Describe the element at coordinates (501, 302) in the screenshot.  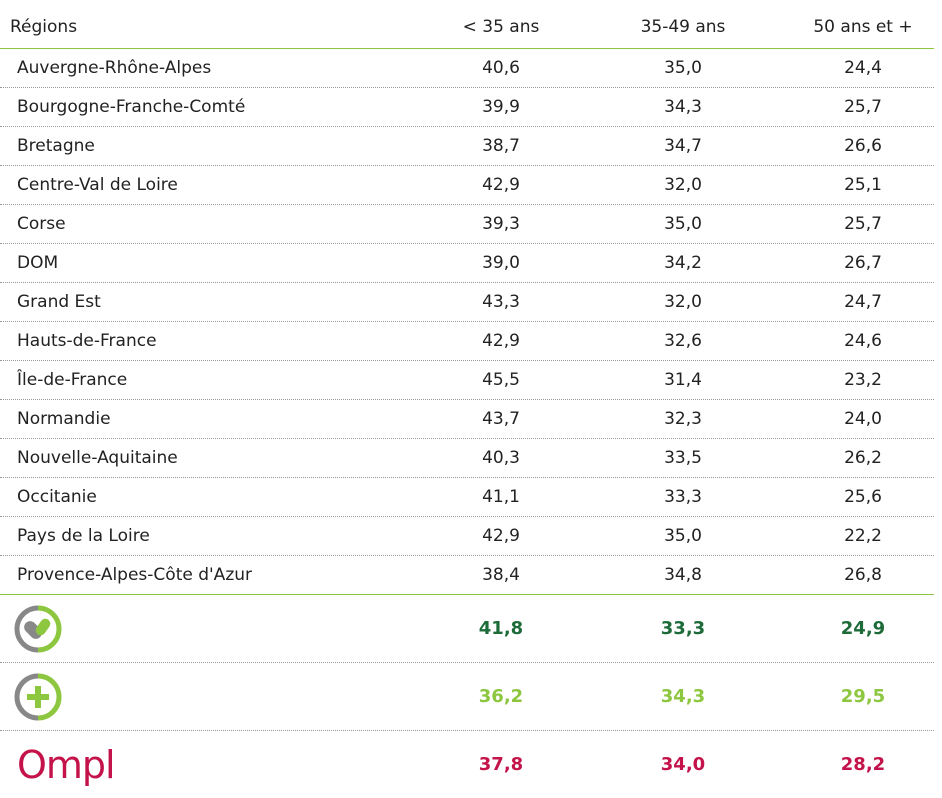
I see `value-cell: 43,3` at that location.